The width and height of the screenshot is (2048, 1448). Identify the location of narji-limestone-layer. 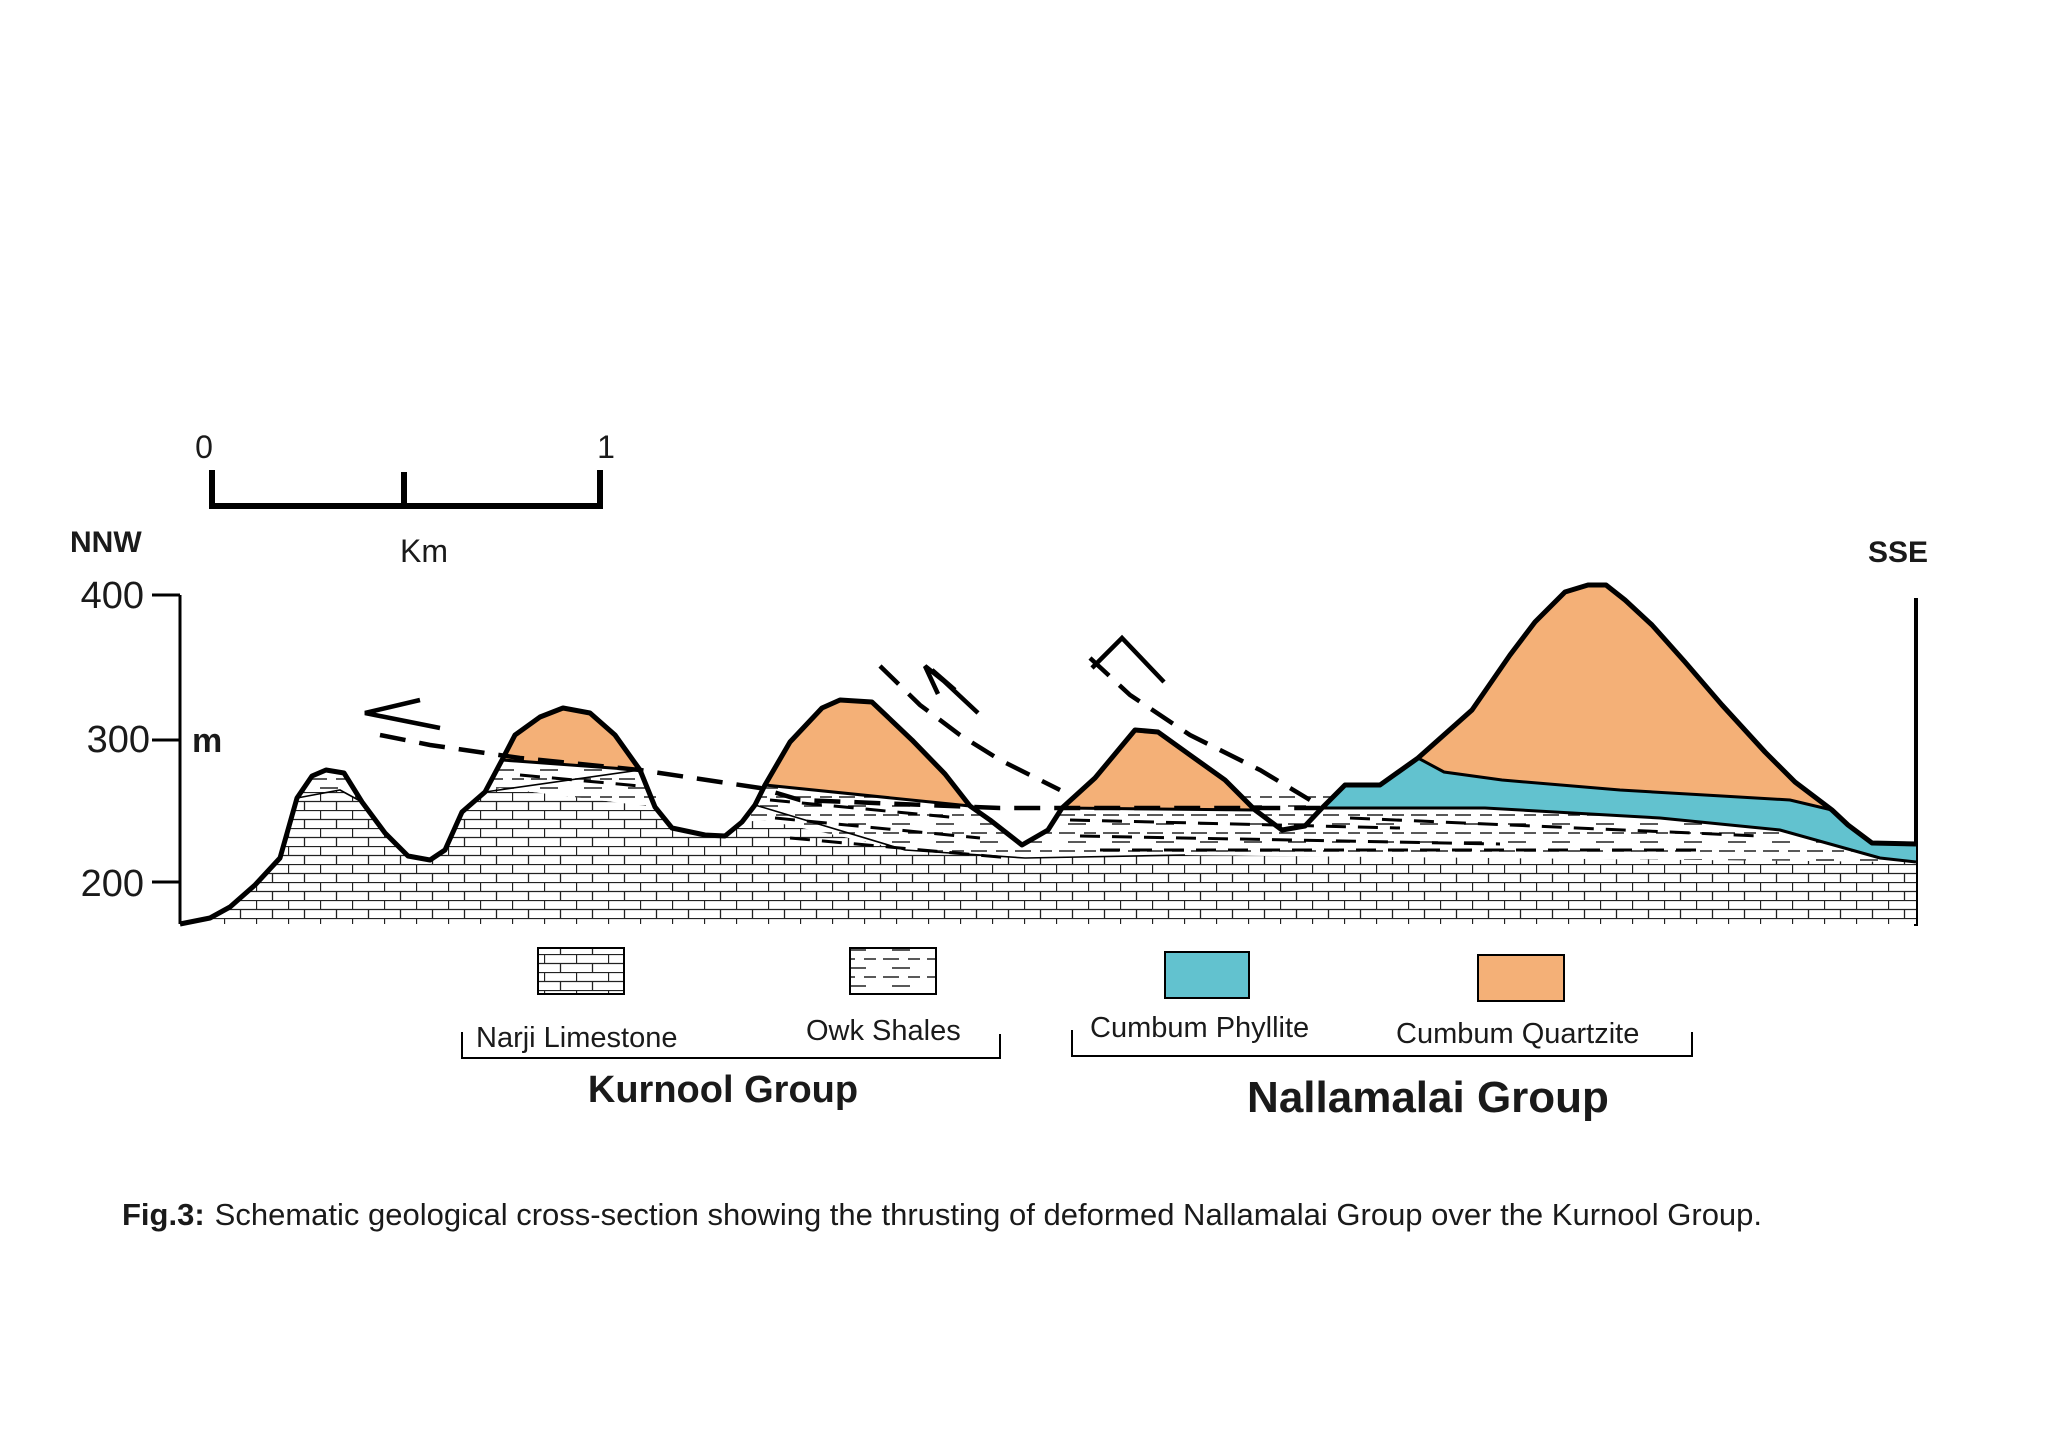
(1048, 847).